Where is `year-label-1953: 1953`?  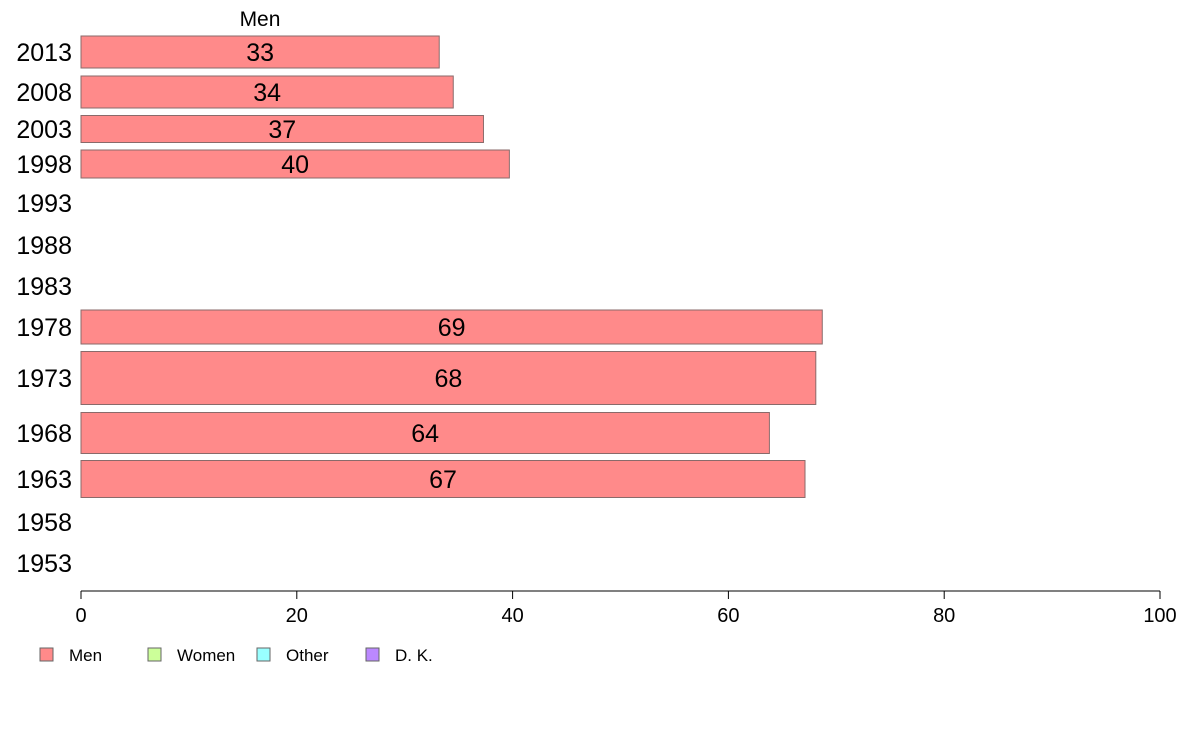 year-label-1953: 1953 is located at coordinates (44, 564).